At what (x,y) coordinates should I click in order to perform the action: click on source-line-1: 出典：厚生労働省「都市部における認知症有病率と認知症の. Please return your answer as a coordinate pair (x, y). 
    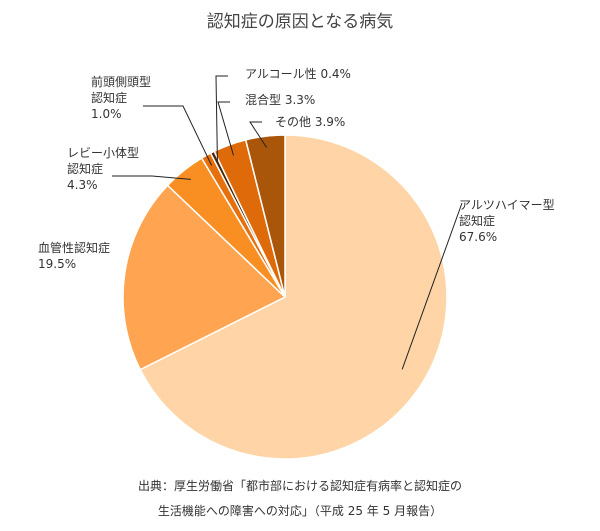
    Looking at the image, I should click on (300, 485).